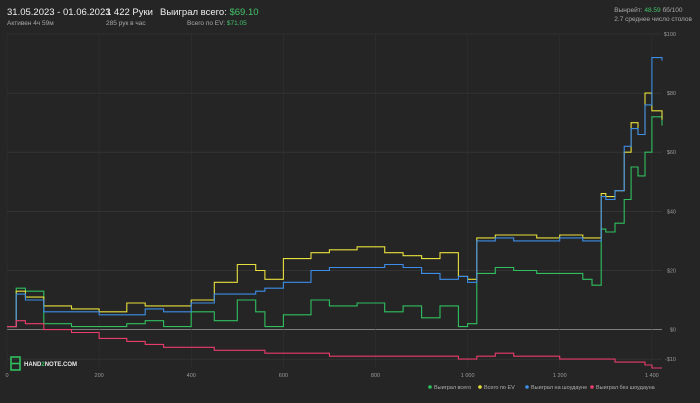 This screenshot has width=700, height=403. I want to click on ev-value: $71.05, so click(236, 23).